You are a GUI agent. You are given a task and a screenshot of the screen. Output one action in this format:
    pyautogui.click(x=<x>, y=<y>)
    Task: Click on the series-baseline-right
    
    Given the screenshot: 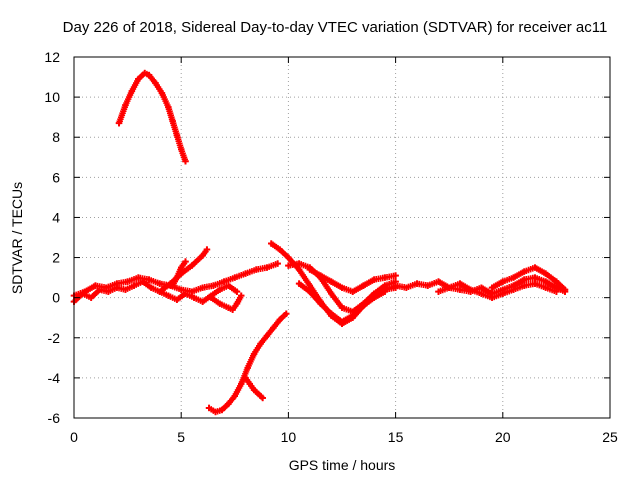 What is the action you would take?
    pyautogui.click(x=469, y=285)
    